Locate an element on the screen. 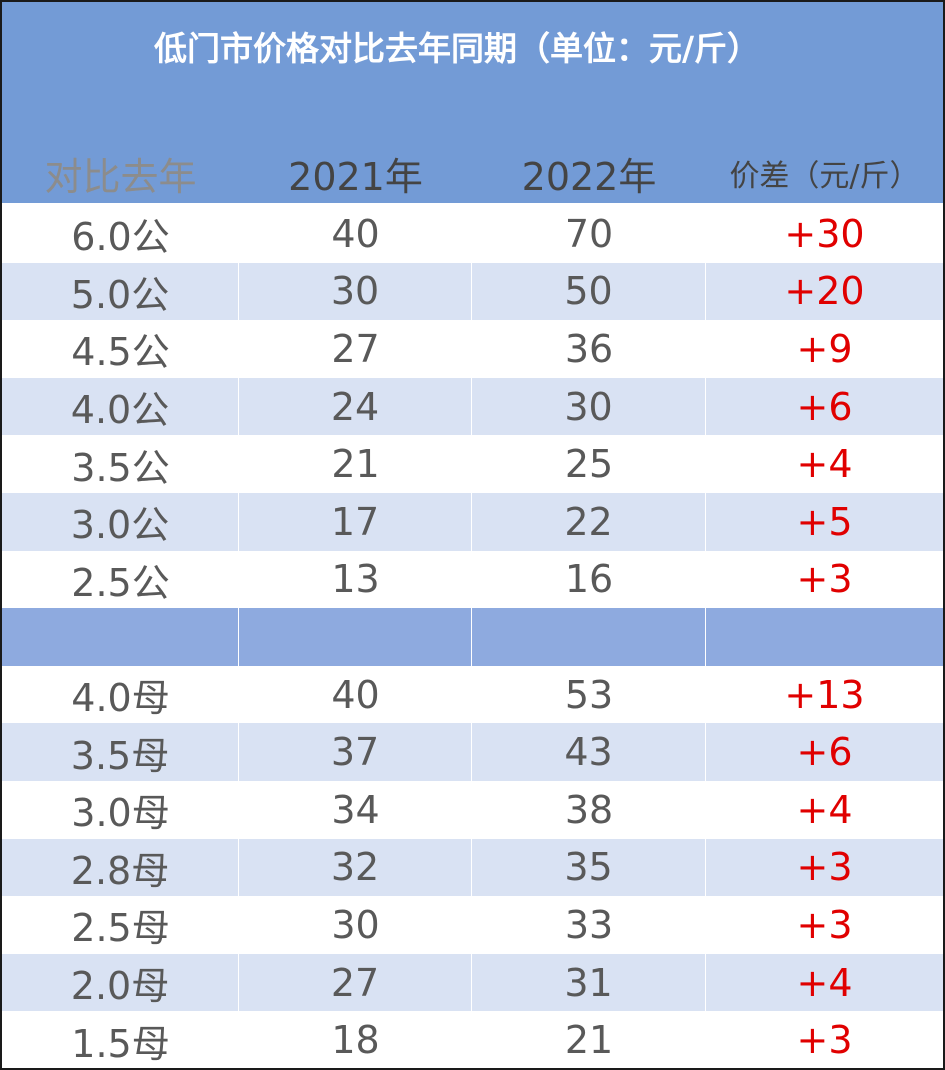 The width and height of the screenshot is (945, 1070). price-difference-cell: +13 is located at coordinates (824, 694).